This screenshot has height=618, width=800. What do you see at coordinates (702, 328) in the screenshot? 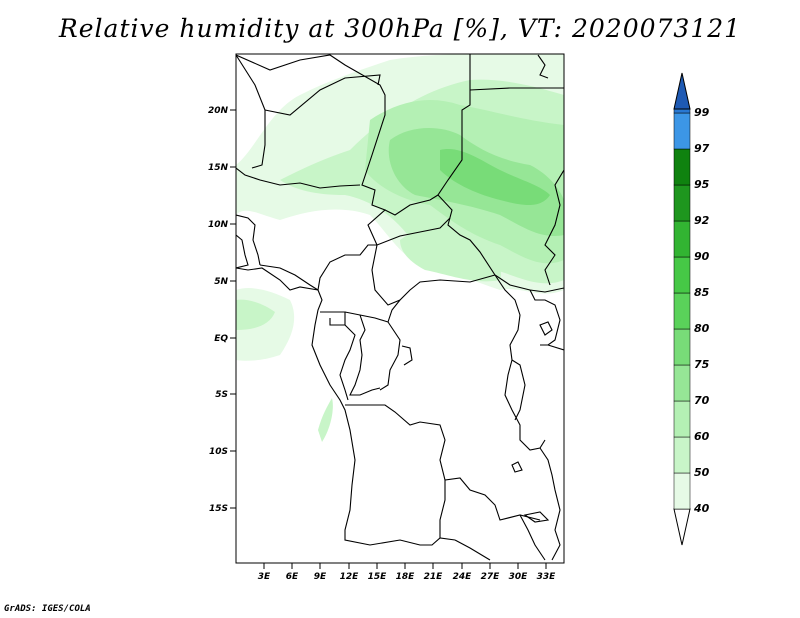
I see `colorbar-label-80: 80` at bounding box center [702, 328].